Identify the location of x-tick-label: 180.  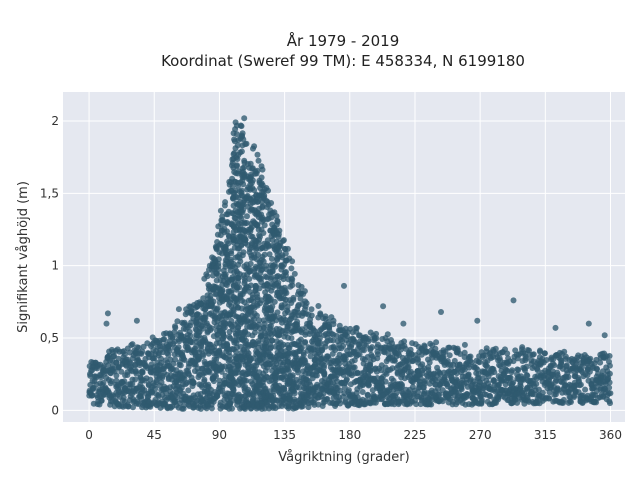
(349, 435).